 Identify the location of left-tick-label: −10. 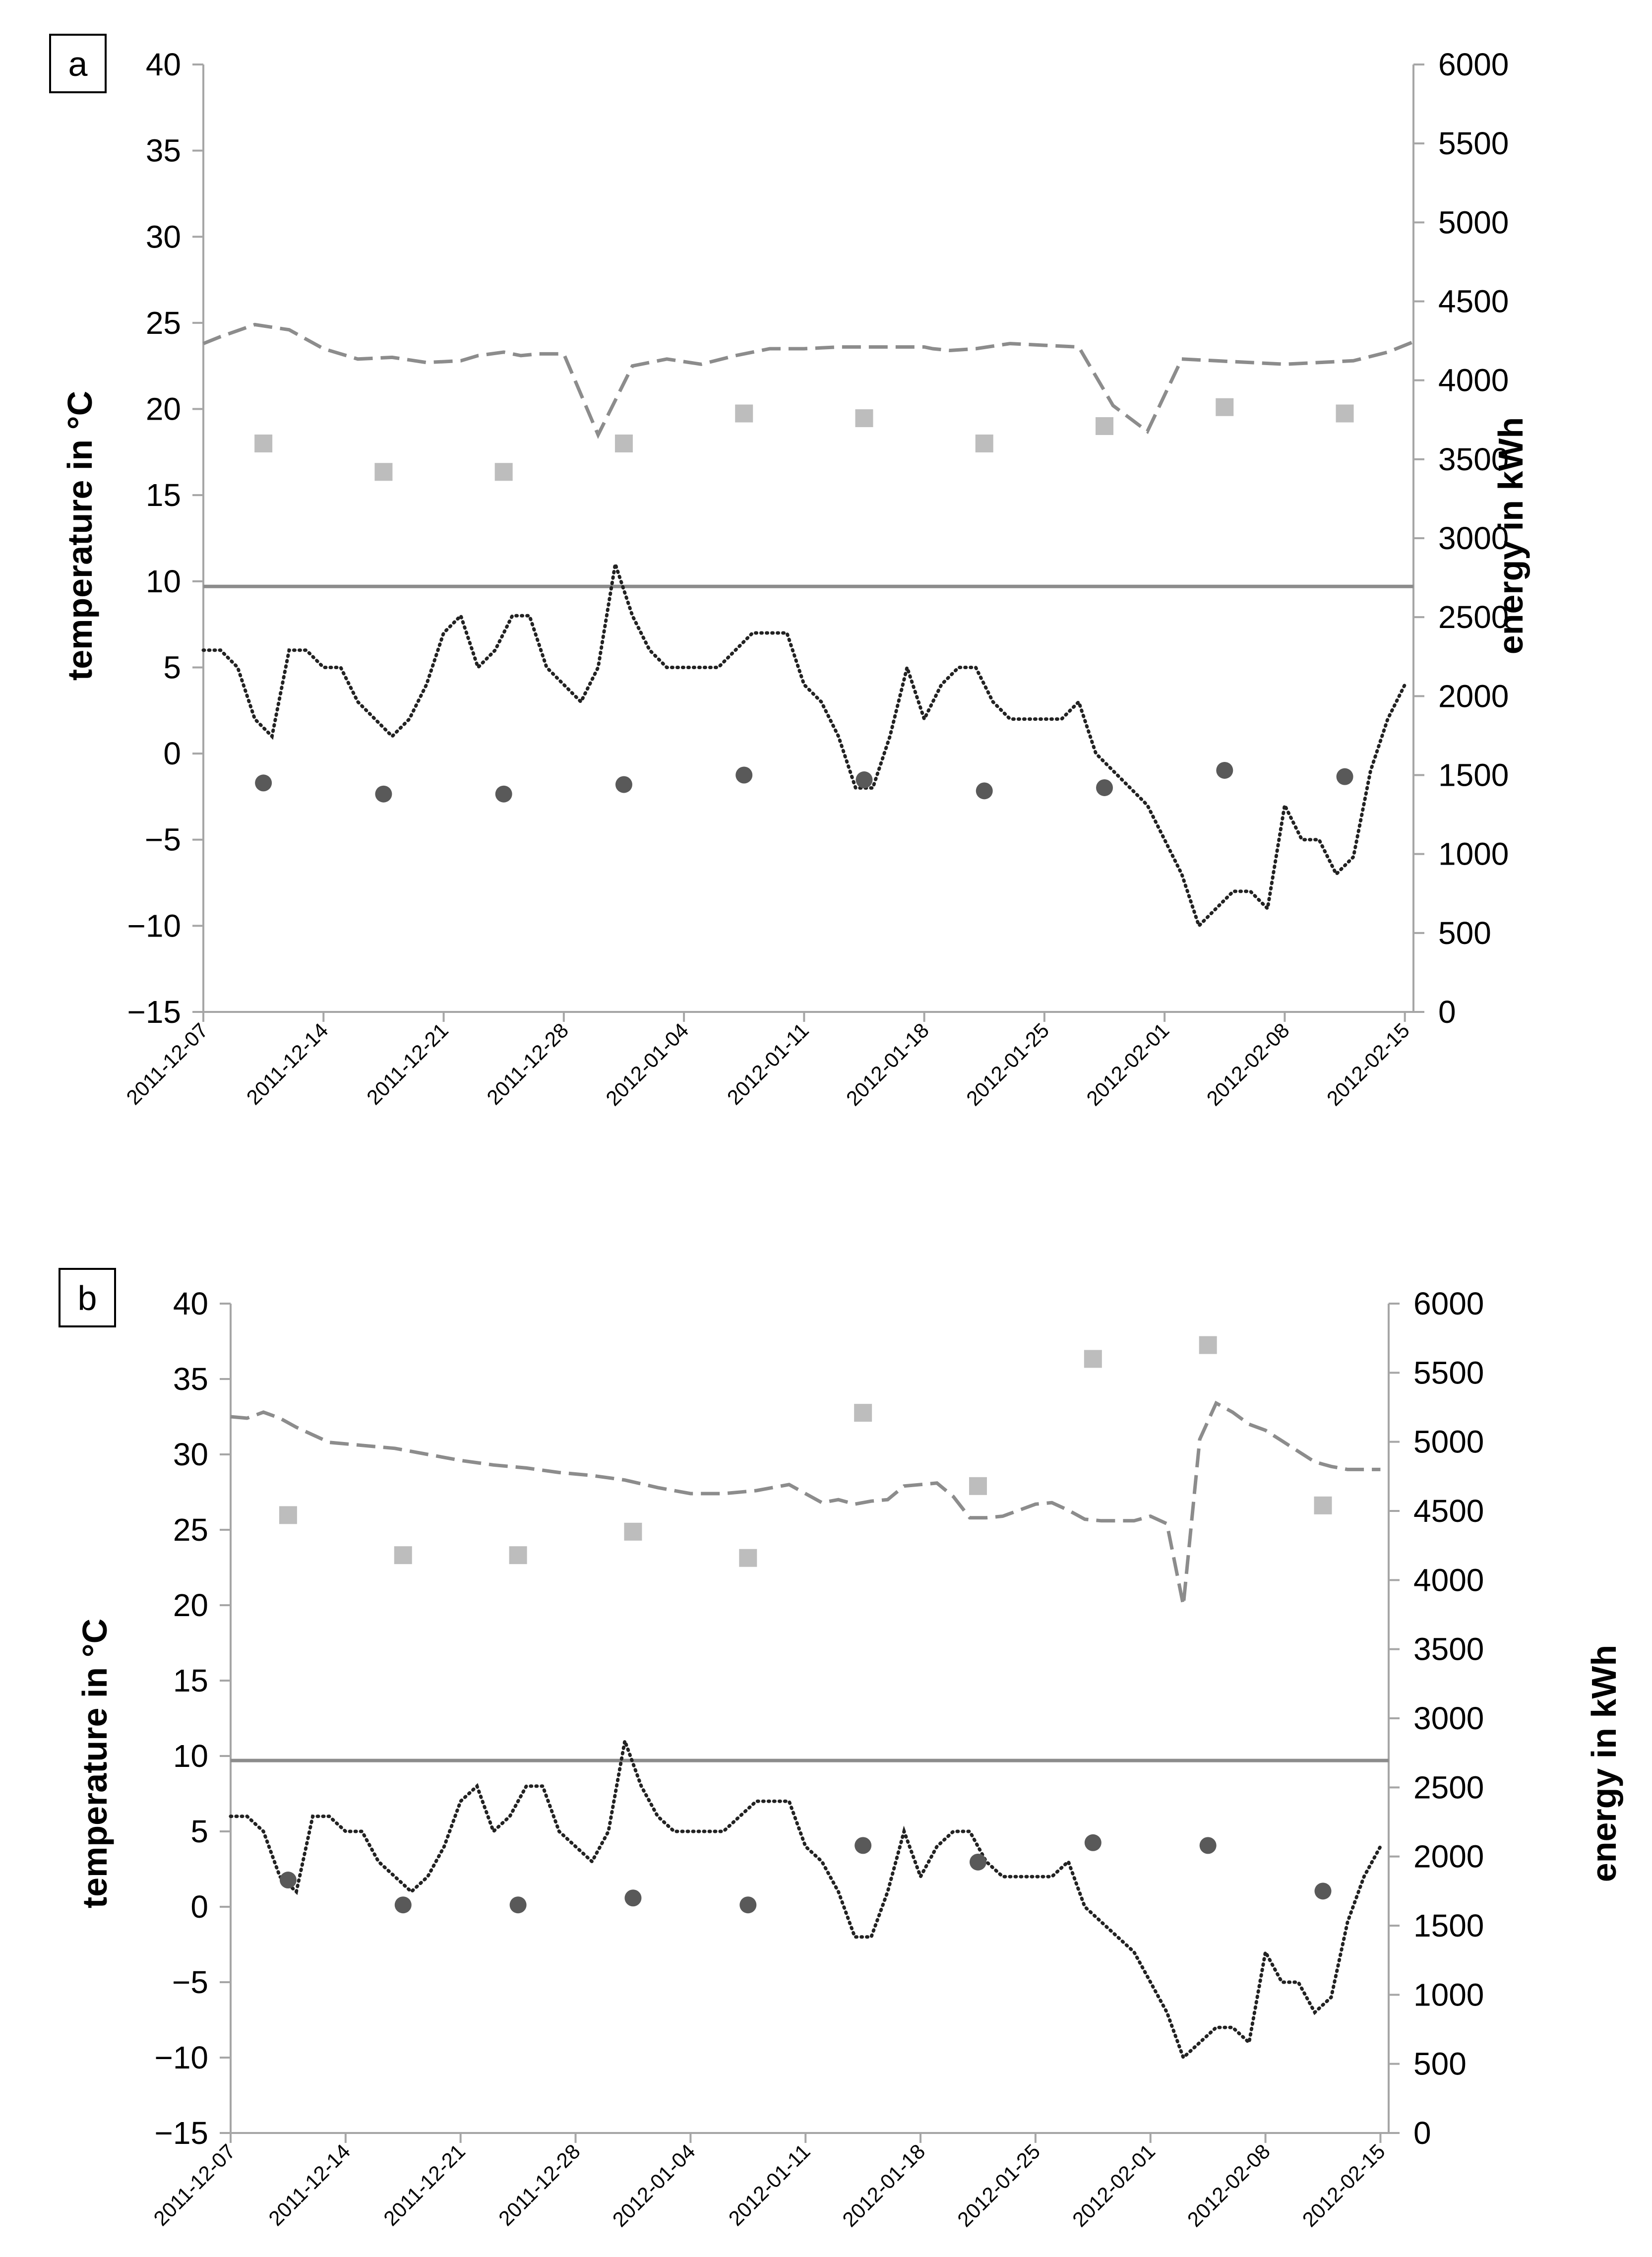
(154, 926).